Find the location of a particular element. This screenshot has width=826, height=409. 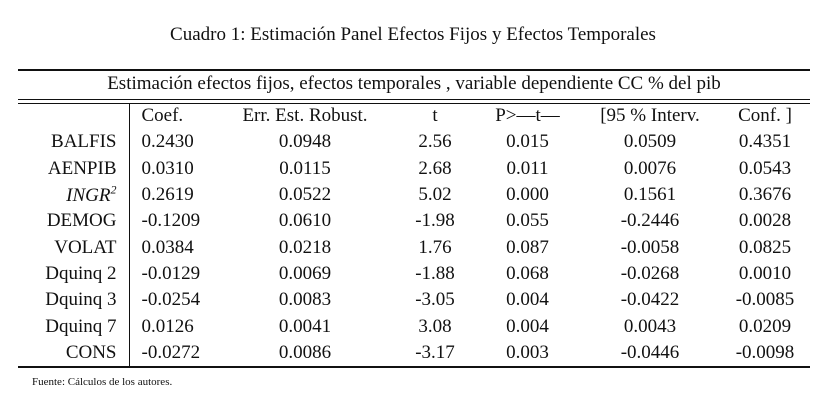

value-cell: 0.0069 is located at coordinates (305, 273).